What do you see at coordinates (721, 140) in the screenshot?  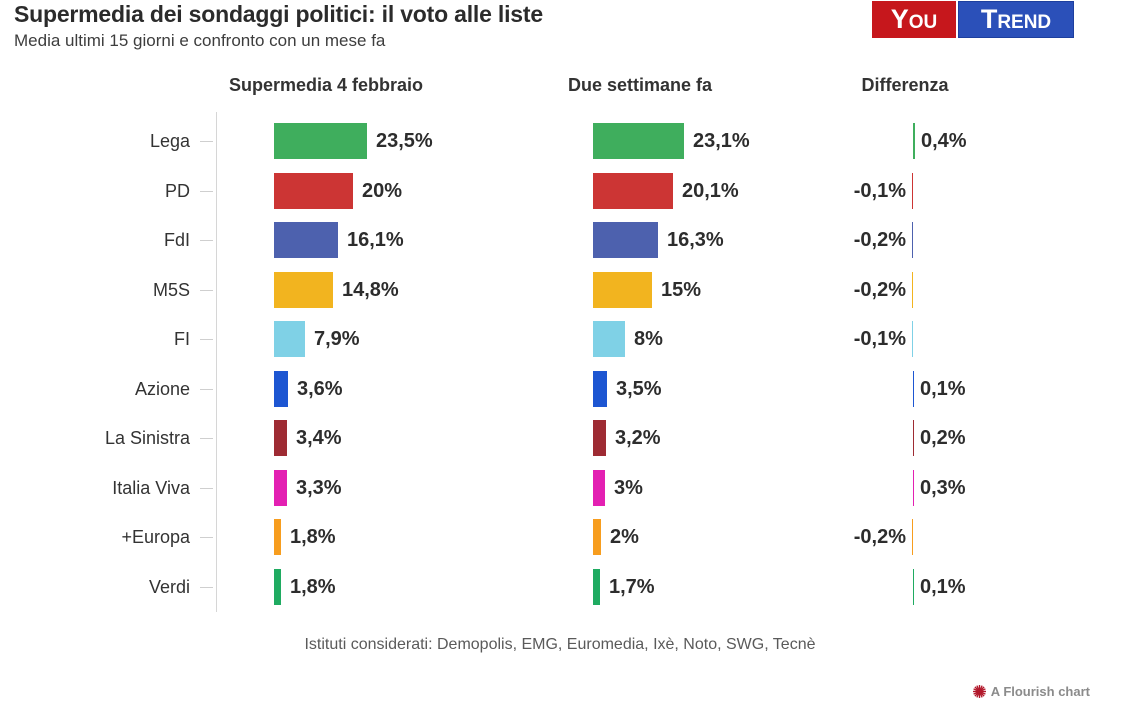 I see `value-label-due-settimane: 23,1%` at bounding box center [721, 140].